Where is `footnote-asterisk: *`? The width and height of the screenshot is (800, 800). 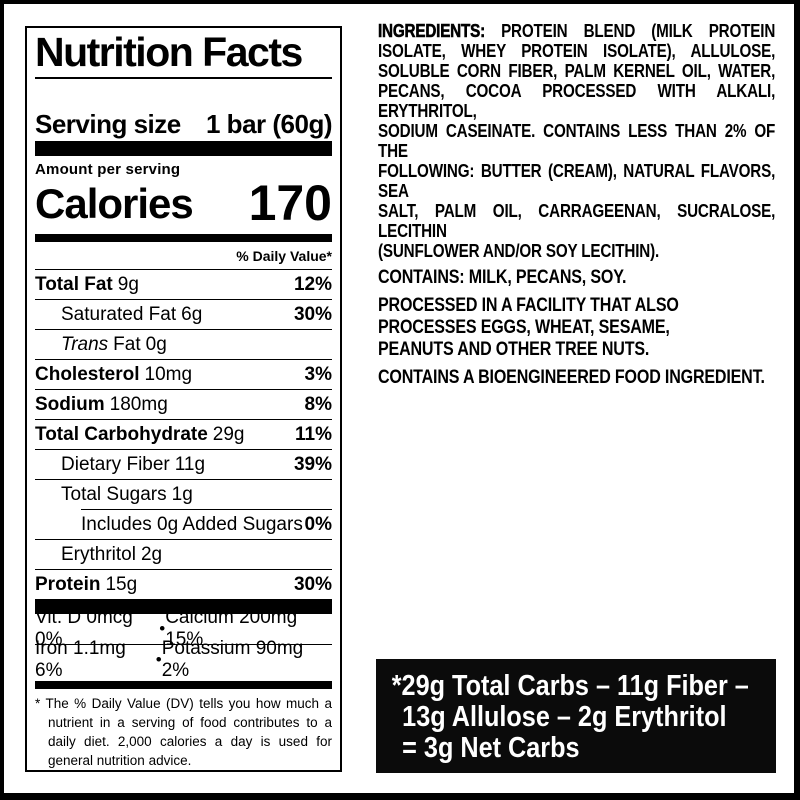 footnote-asterisk: * is located at coordinates (38, 703).